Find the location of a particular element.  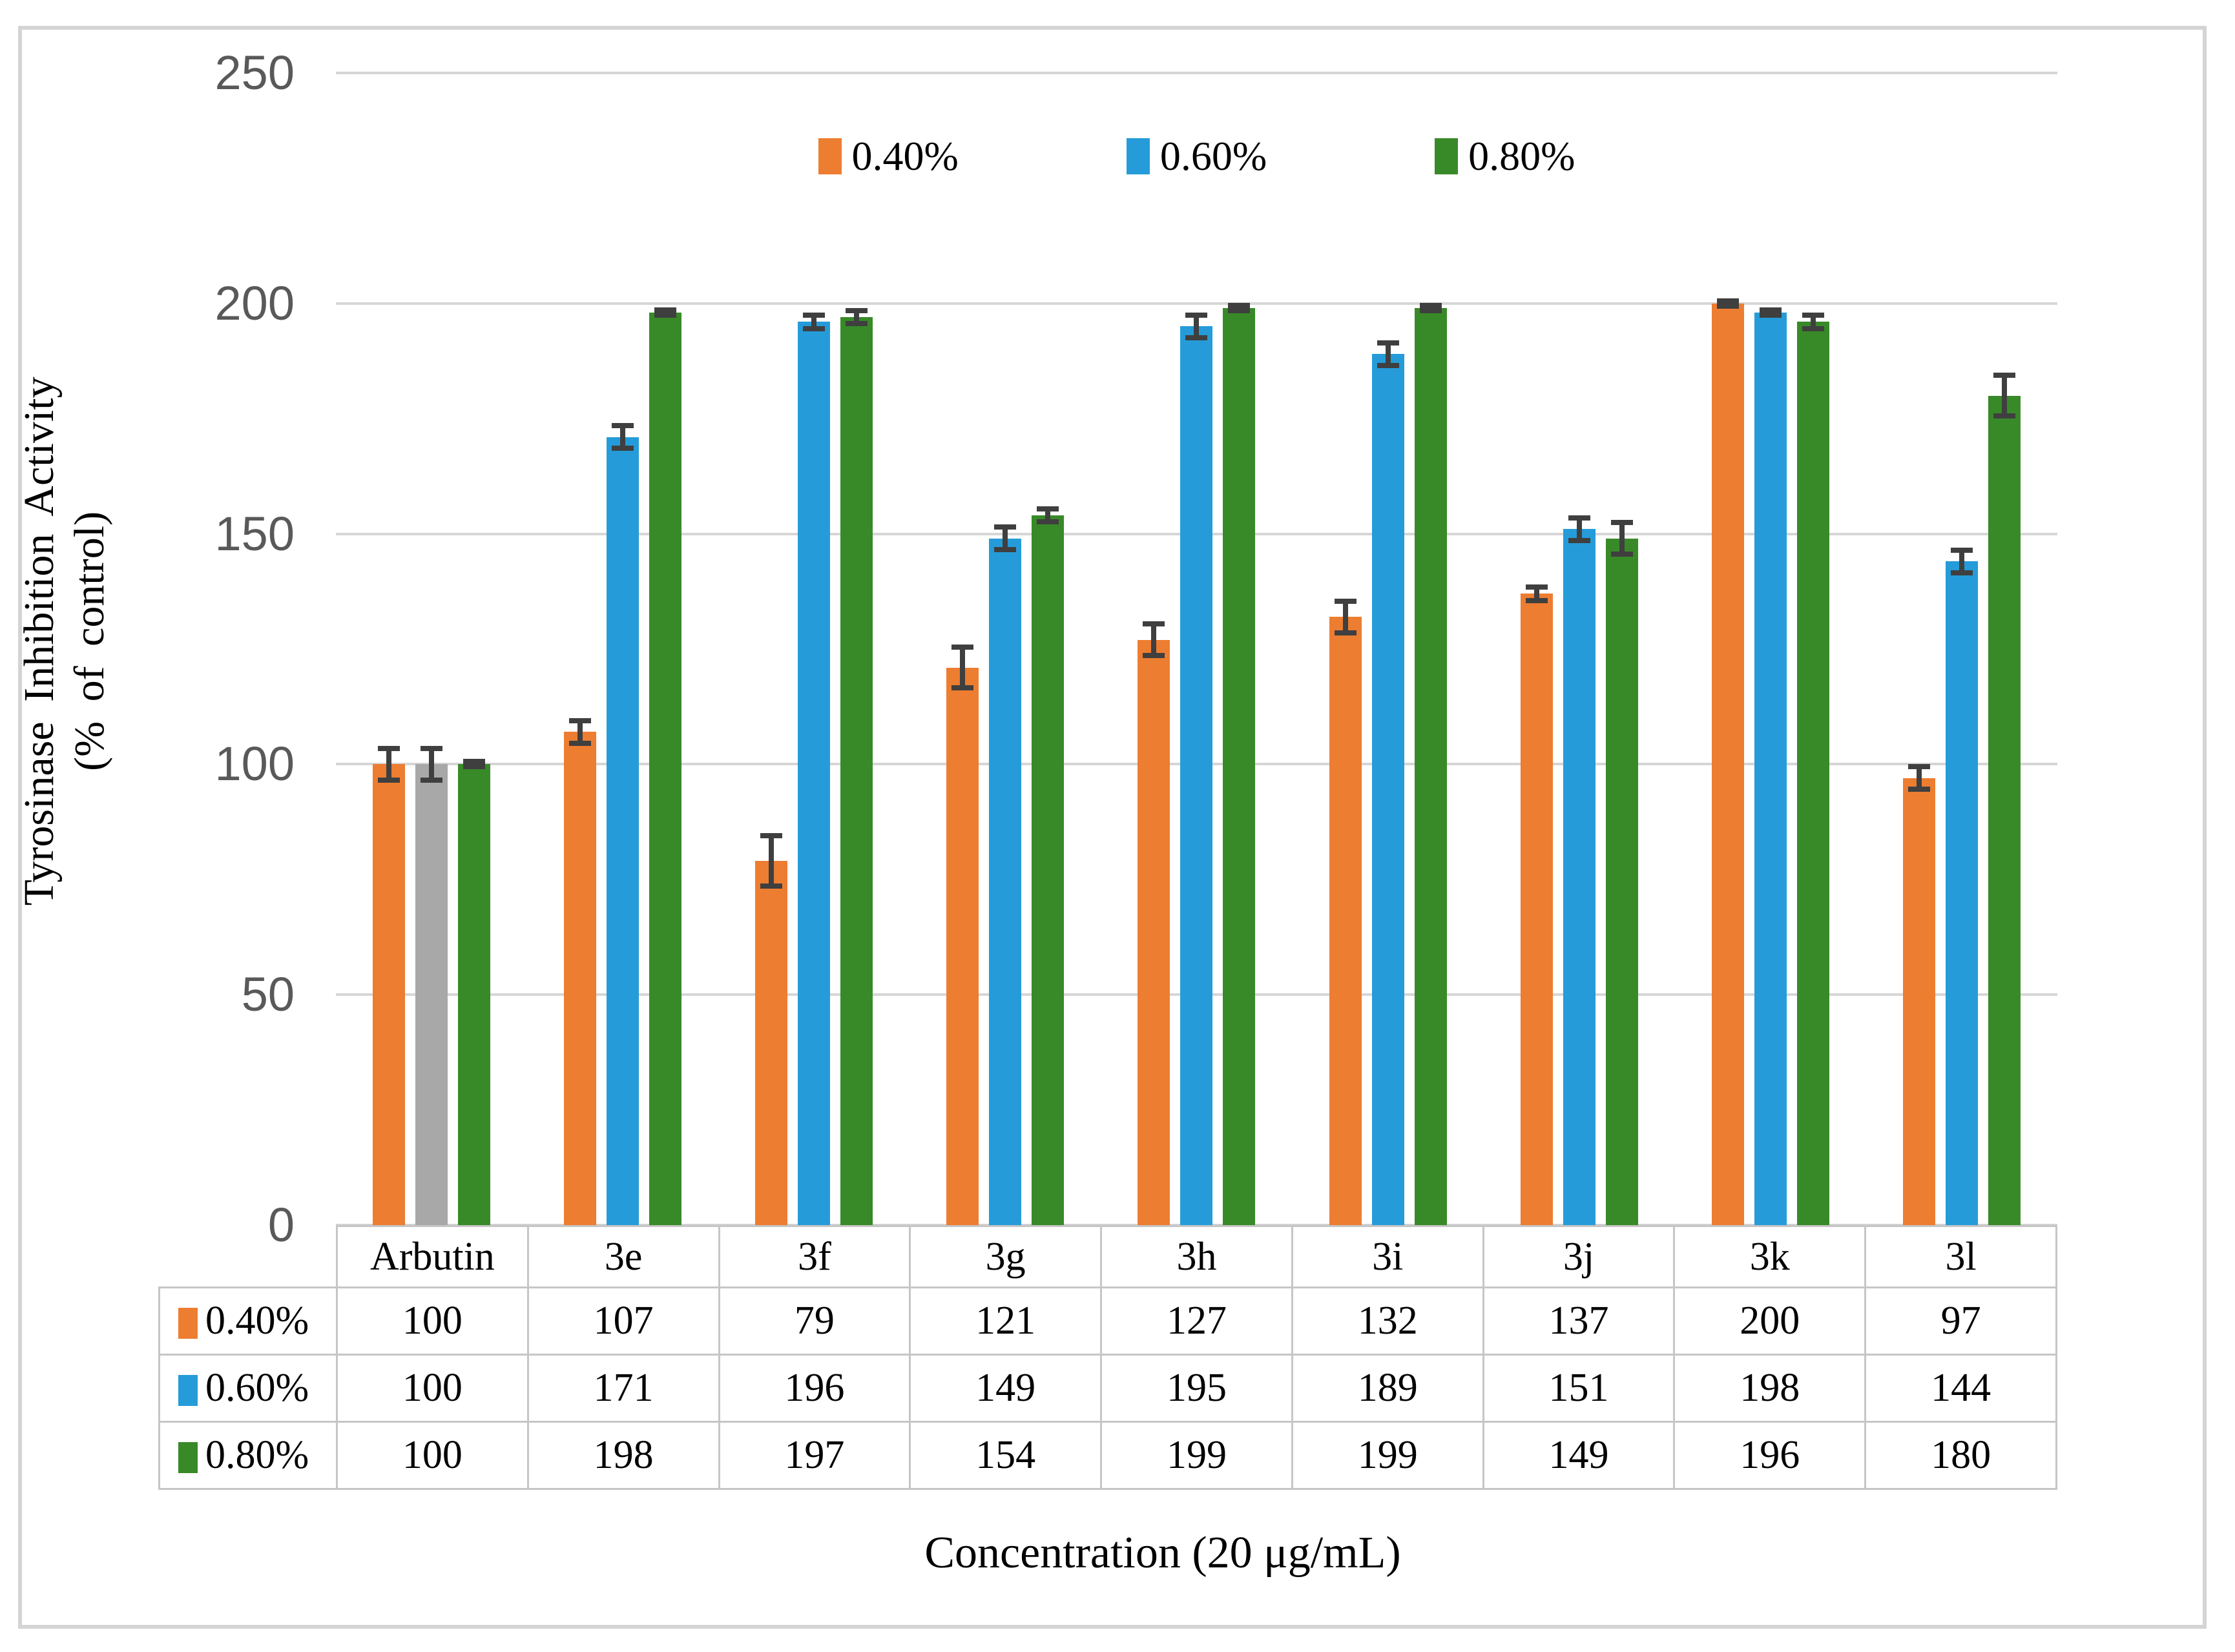

bar-0.40%-3g is located at coordinates (963, 935).